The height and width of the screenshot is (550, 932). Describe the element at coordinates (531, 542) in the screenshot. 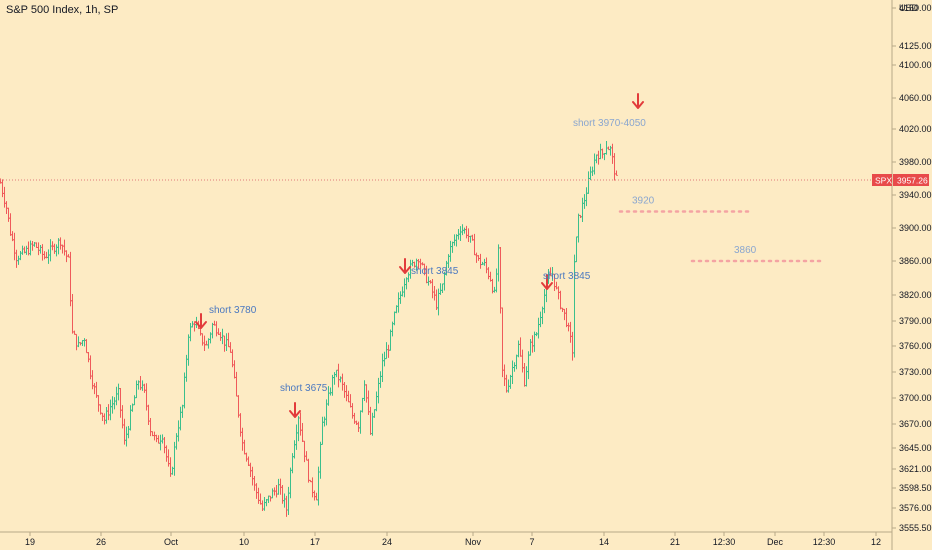

I see `x-tick-label: 7` at that location.